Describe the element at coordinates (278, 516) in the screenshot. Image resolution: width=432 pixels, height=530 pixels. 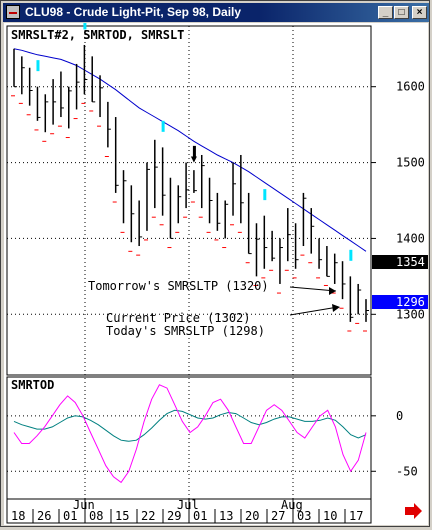
I see `day-label: 27` at that location.